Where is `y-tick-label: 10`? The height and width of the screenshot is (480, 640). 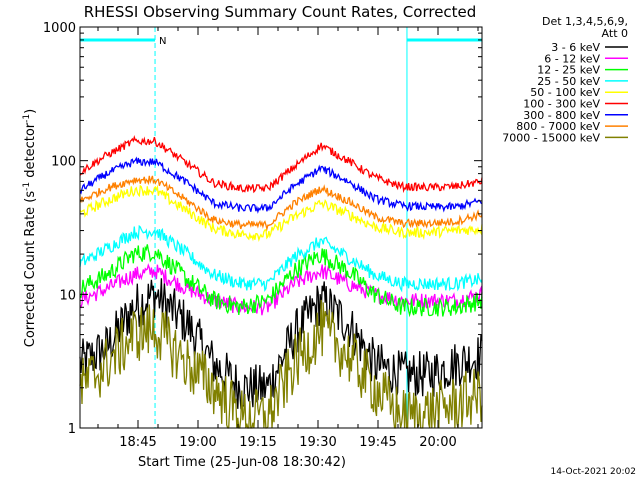 y-tick-label: 10 is located at coordinates (67, 295).